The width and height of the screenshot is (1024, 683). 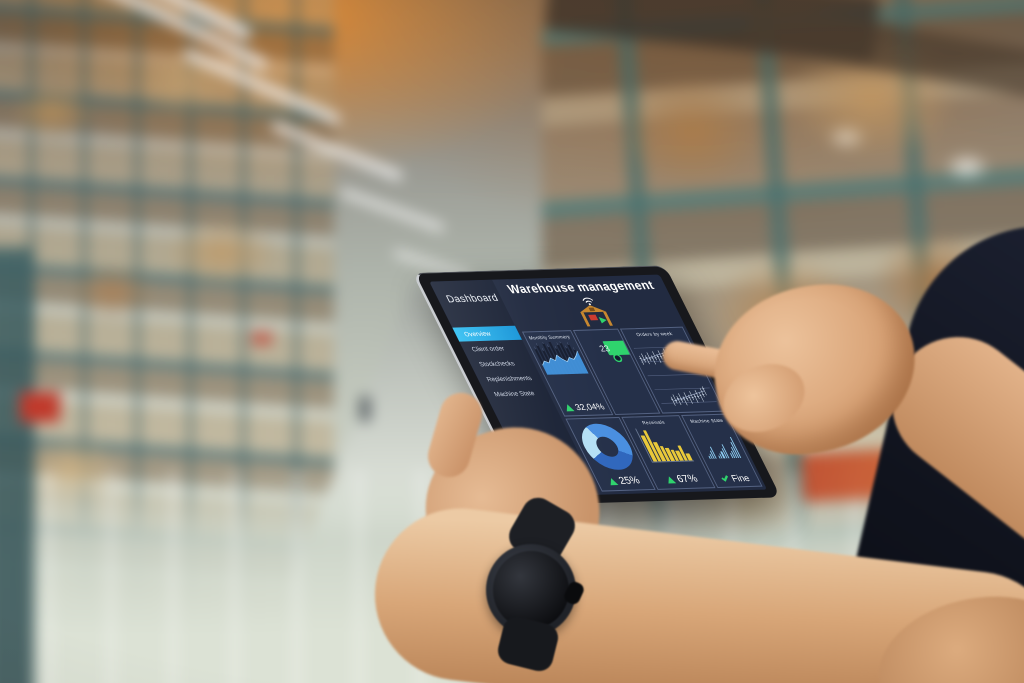 I want to click on receivals-bar-chart, so click(x=665, y=445).